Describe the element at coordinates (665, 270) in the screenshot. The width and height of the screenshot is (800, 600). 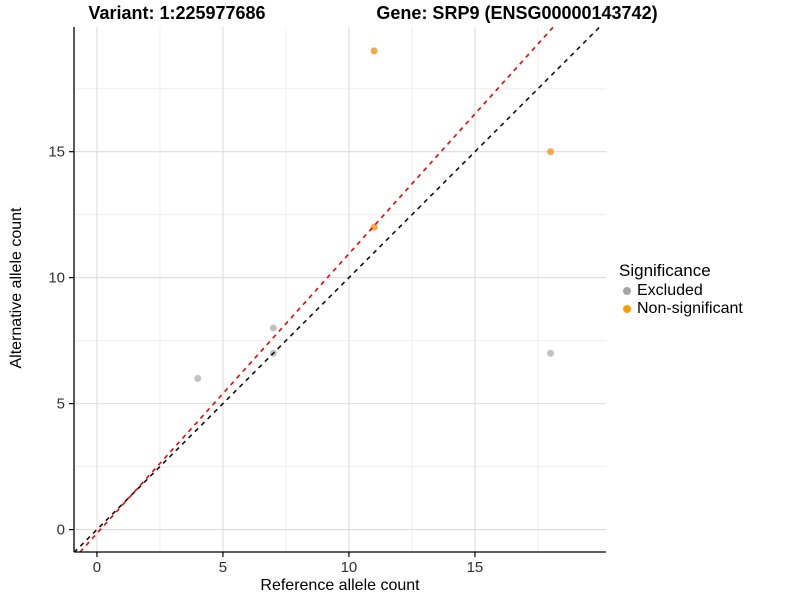
I see `legend-title: Significance` at that location.